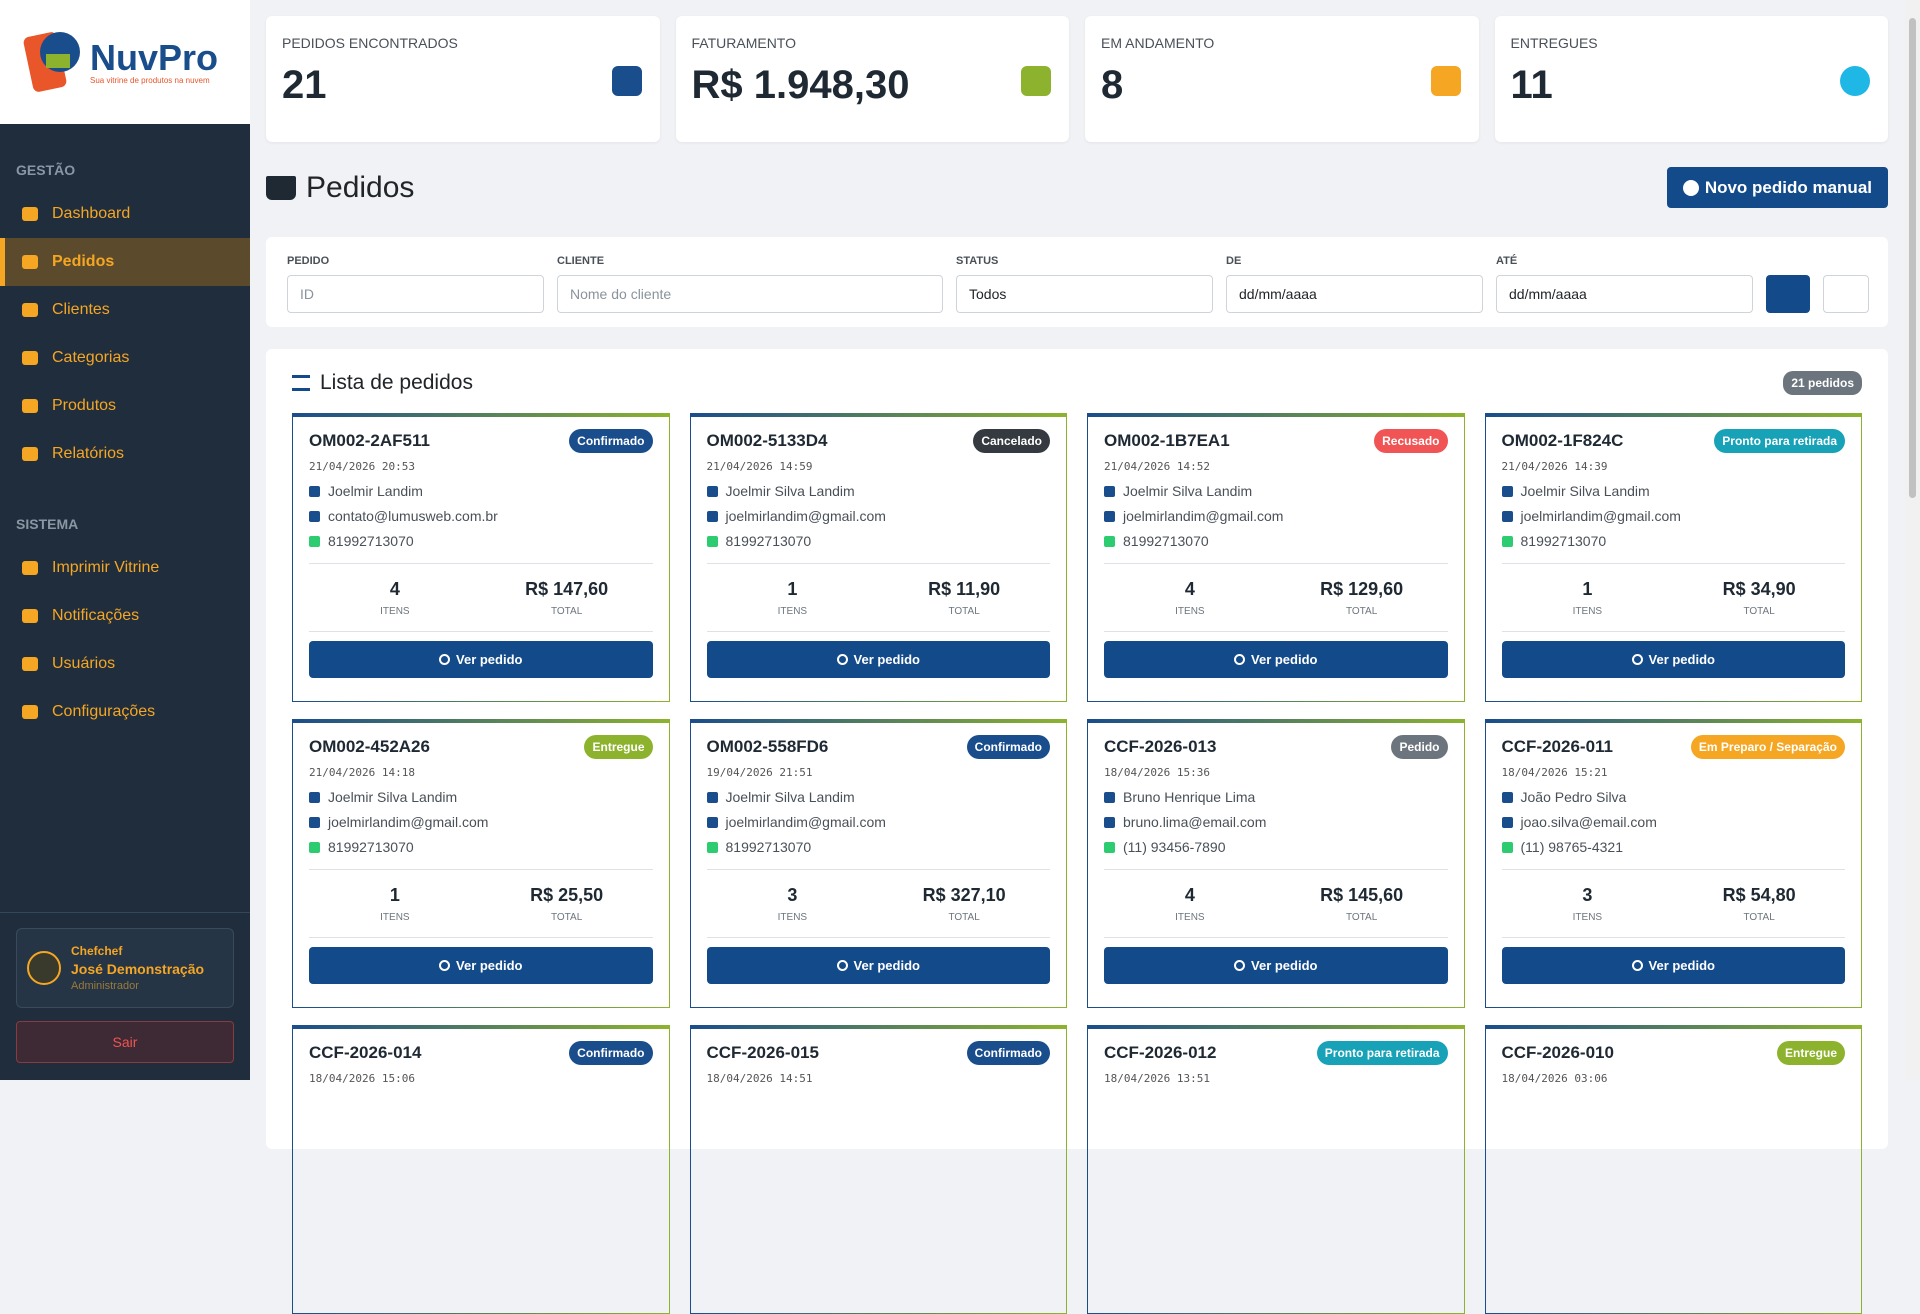  Describe the element at coordinates (1673, 441) in the screenshot. I see `order-header: OM002-1F824C Pronto para retirada` at that location.